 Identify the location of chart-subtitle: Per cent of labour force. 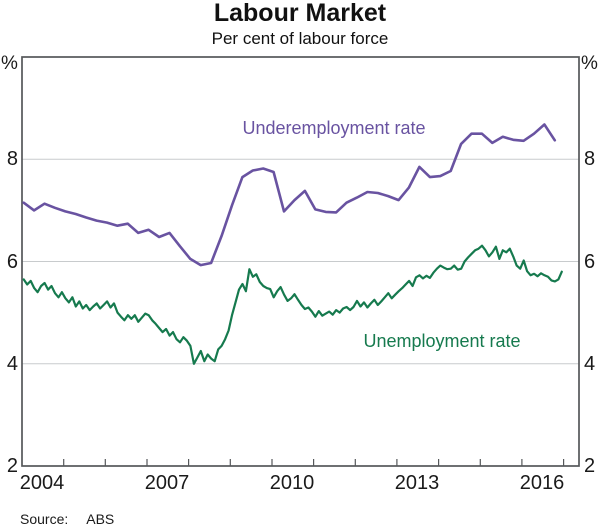
(300, 38).